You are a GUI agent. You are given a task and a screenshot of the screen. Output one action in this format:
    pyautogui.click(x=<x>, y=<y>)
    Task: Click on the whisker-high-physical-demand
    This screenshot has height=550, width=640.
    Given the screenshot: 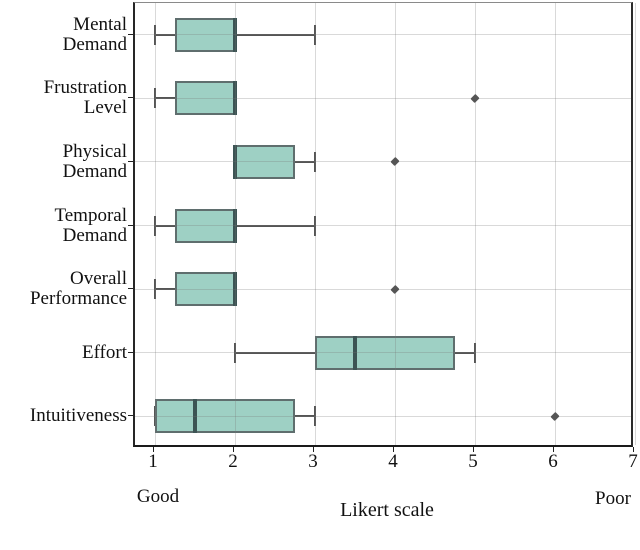 What is the action you would take?
    pyautogui.click(x=305, y=161)
    